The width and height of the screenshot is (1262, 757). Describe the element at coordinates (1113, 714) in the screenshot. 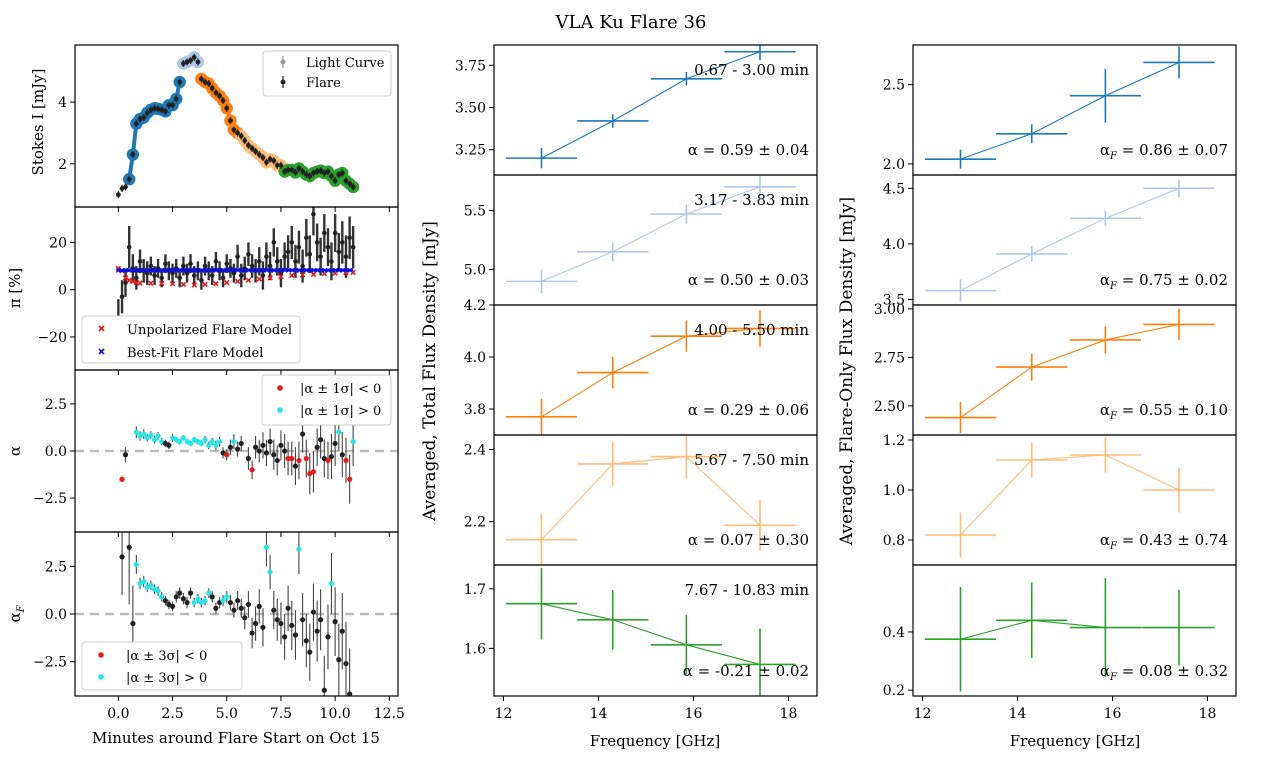

I see `spectra_flare-xtick-label: 16` at that location.